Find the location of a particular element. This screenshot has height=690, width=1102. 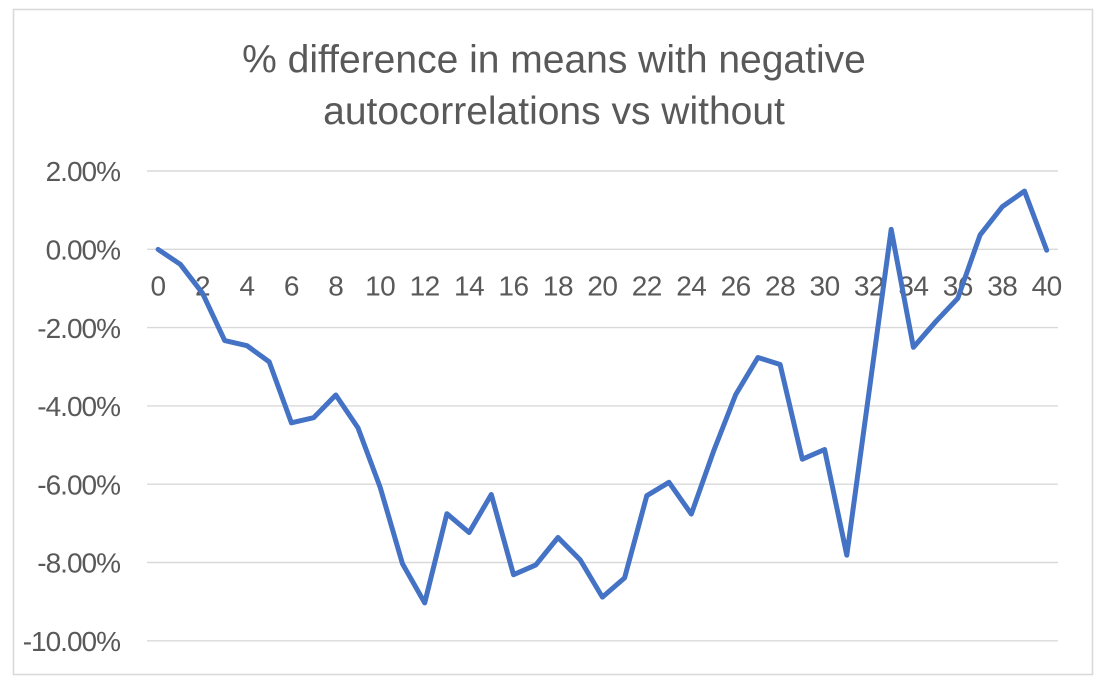

svg-text: autocorrelations vs without is located at coordinates (554, 111).